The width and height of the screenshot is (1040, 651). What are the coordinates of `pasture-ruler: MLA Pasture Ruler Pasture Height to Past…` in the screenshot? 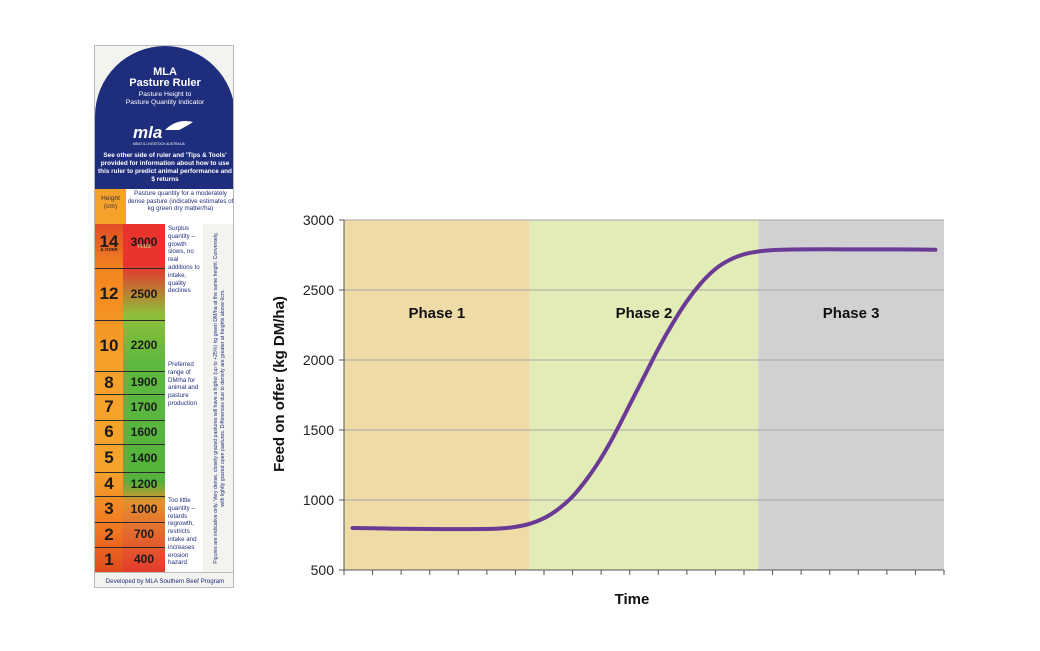 It's located at (164, 316).